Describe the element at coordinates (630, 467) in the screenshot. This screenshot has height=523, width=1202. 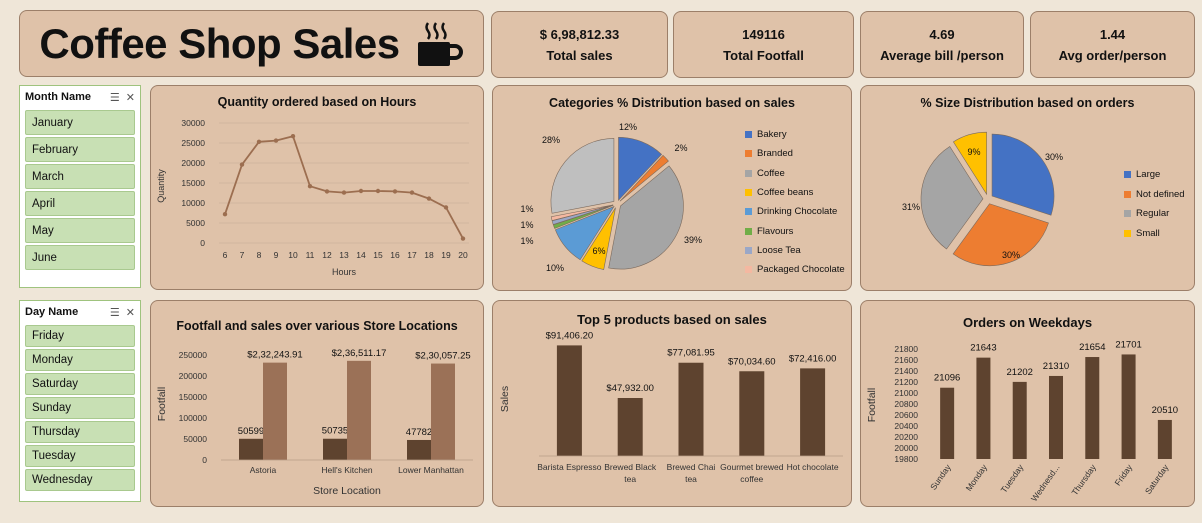
I see `x-tick-label: Brewed Black` at that location.